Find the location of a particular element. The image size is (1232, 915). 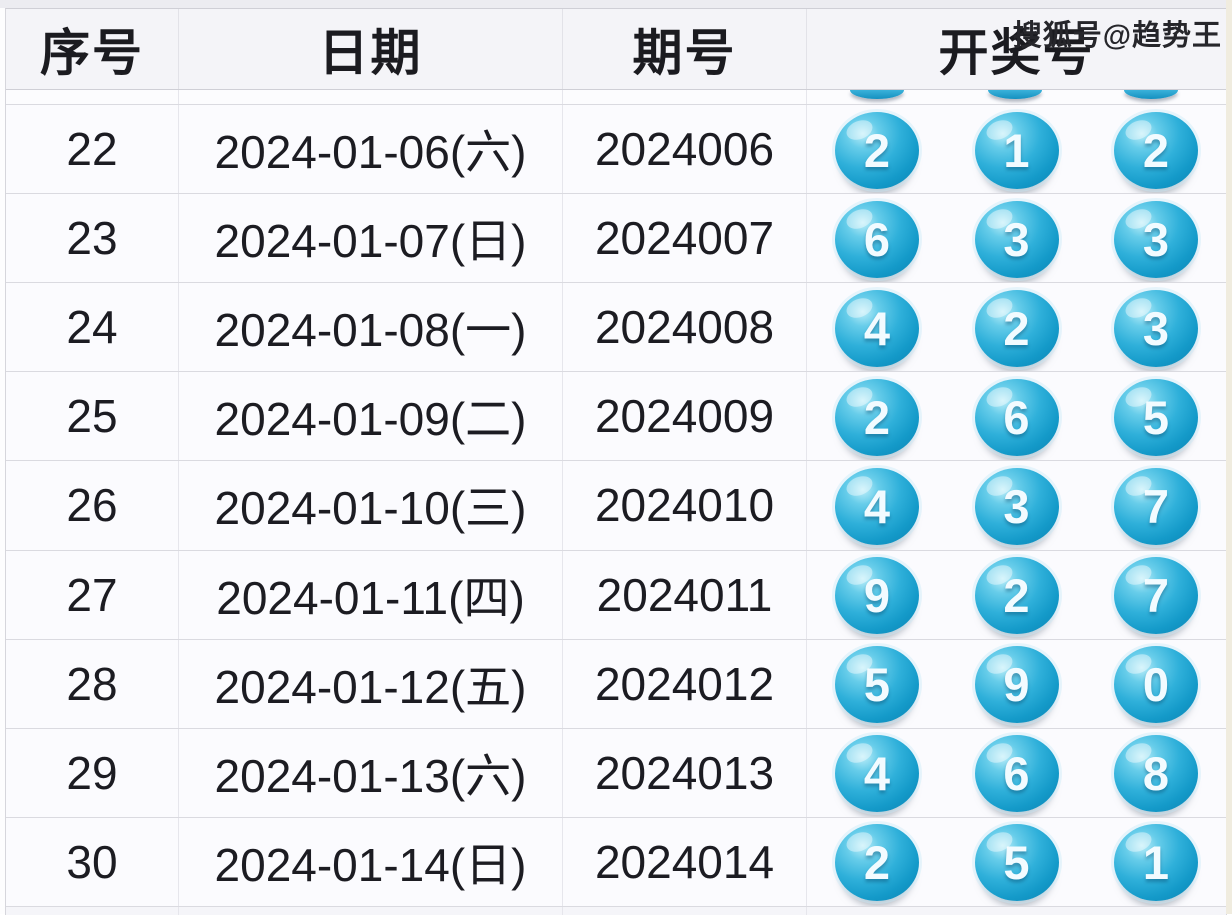

row-date: 2024-01-11(四) is located at coordinates (371, 594).